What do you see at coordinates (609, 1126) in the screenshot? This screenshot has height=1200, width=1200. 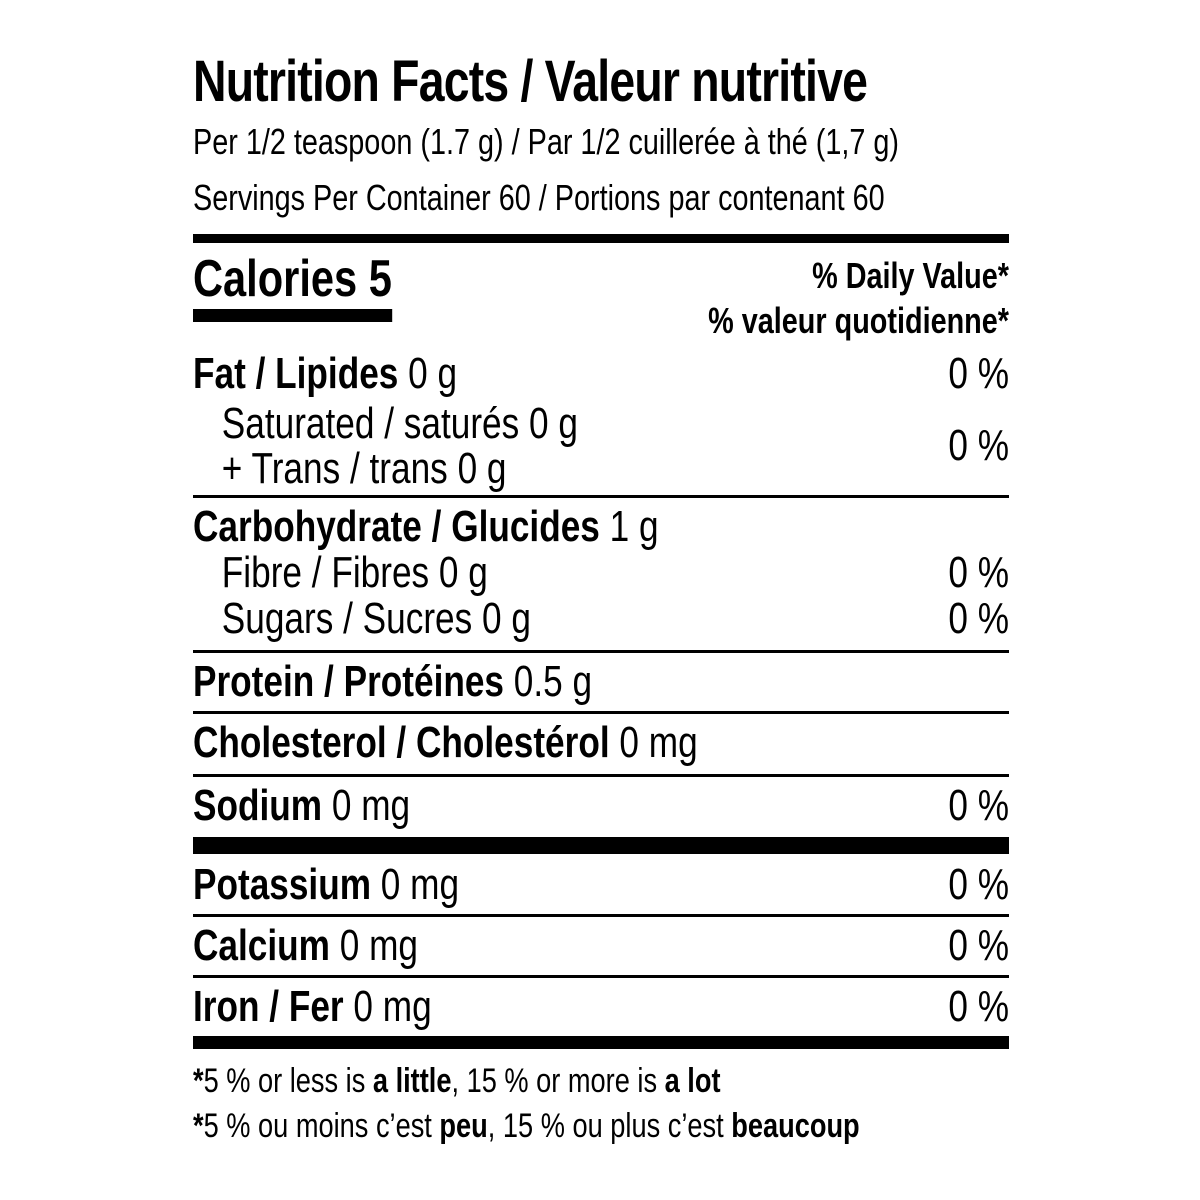 I see `footnote-fr-part2: , 15 % ou plus c’est` at bounding box center [609, 1126].